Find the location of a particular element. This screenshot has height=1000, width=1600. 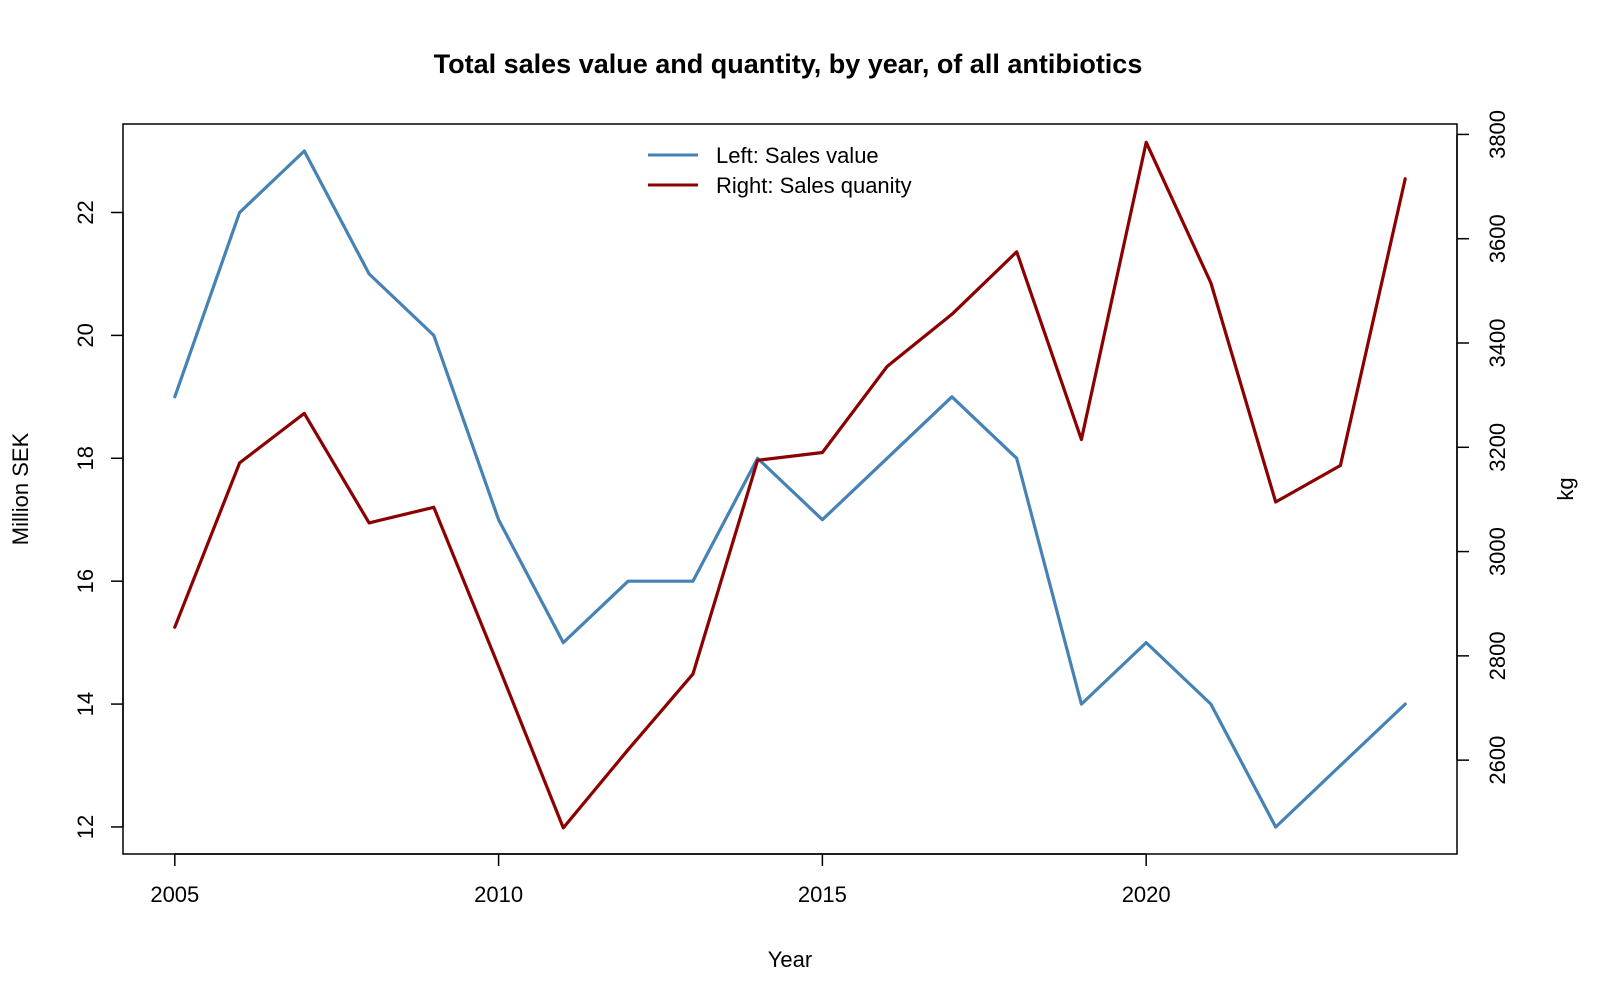

y-left-tick-label: 22 is located at coordinates (85, 212).